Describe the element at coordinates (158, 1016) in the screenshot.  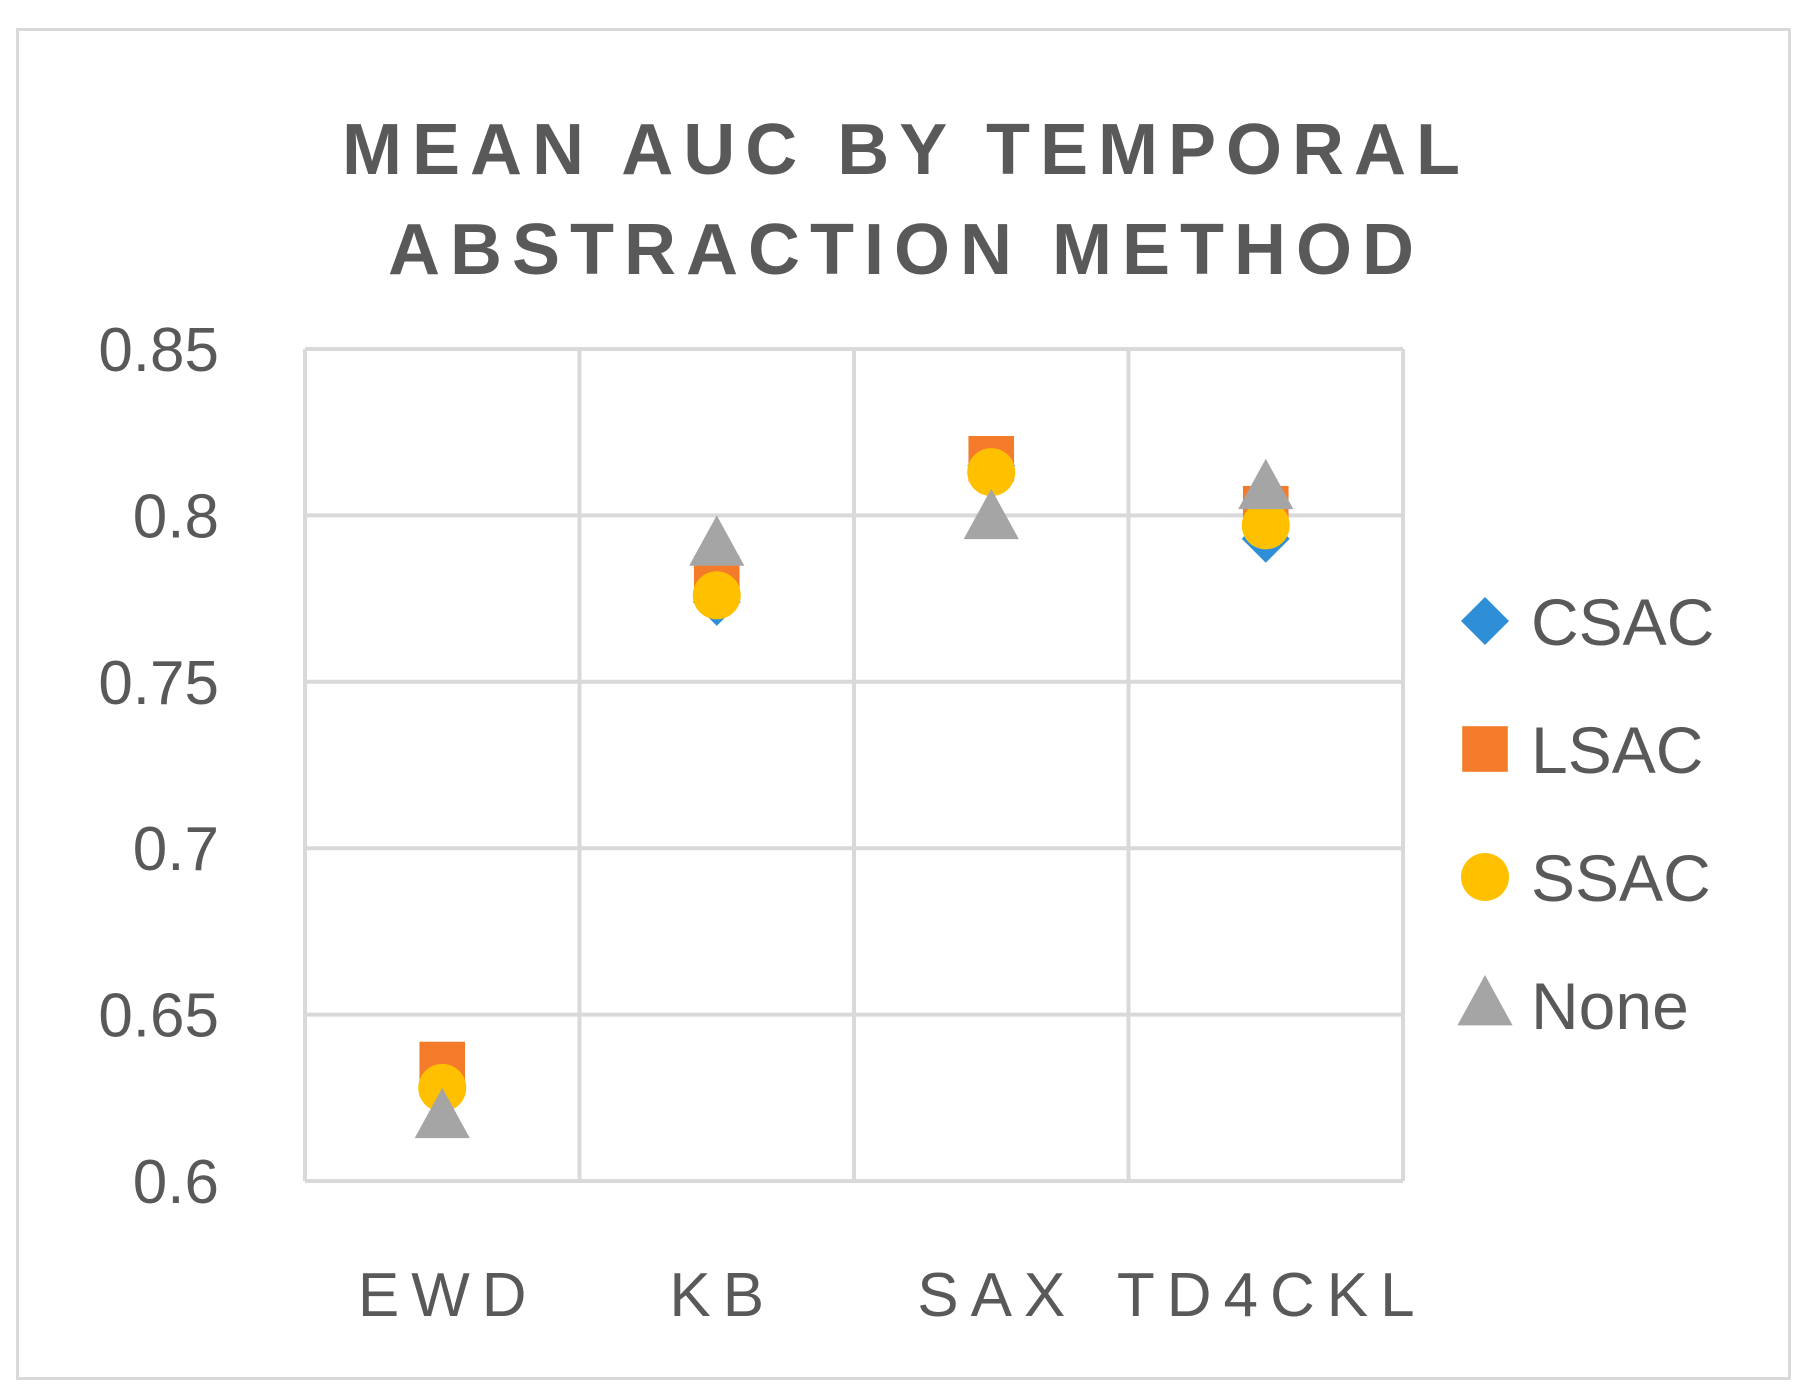
I see `y-tick-label: 0.65` at that location.